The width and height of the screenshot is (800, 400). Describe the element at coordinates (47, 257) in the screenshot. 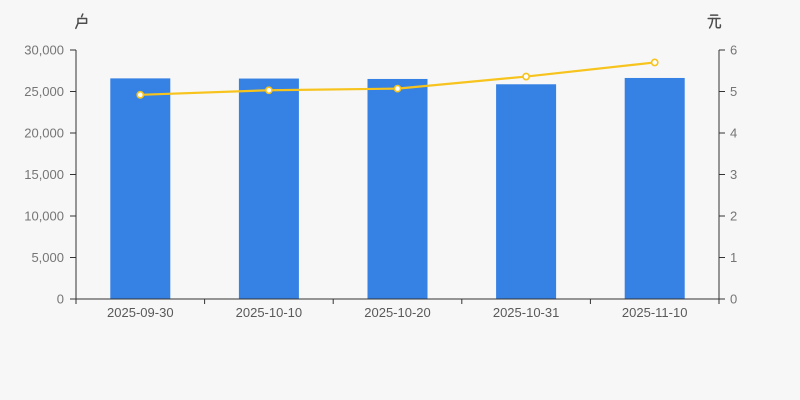

I see `left-axis-tick-label: 5,000` at that location.